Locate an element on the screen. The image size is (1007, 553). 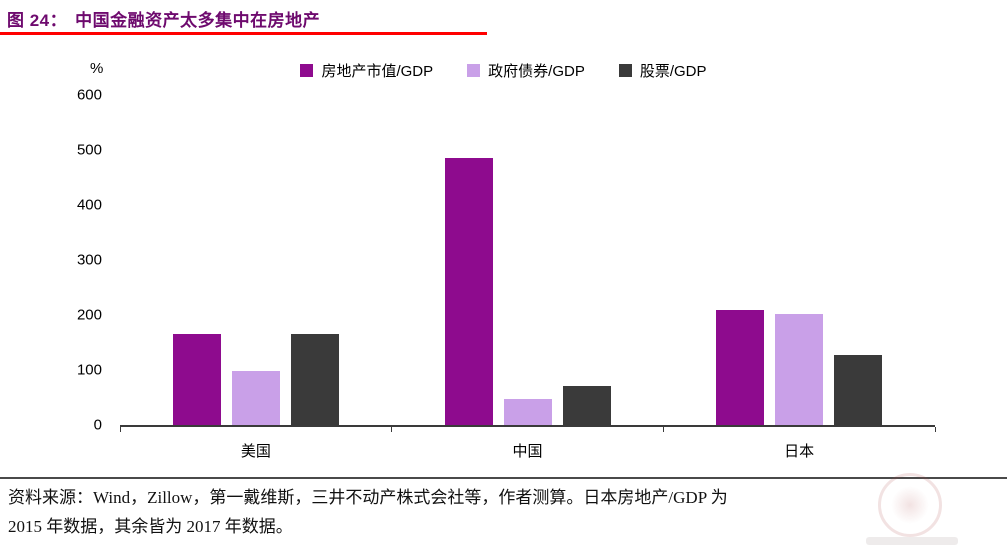
chart-legend: 房地产市值/GDP 政府债券/GDP 股票/GDP is located at coordinates (503, 70).